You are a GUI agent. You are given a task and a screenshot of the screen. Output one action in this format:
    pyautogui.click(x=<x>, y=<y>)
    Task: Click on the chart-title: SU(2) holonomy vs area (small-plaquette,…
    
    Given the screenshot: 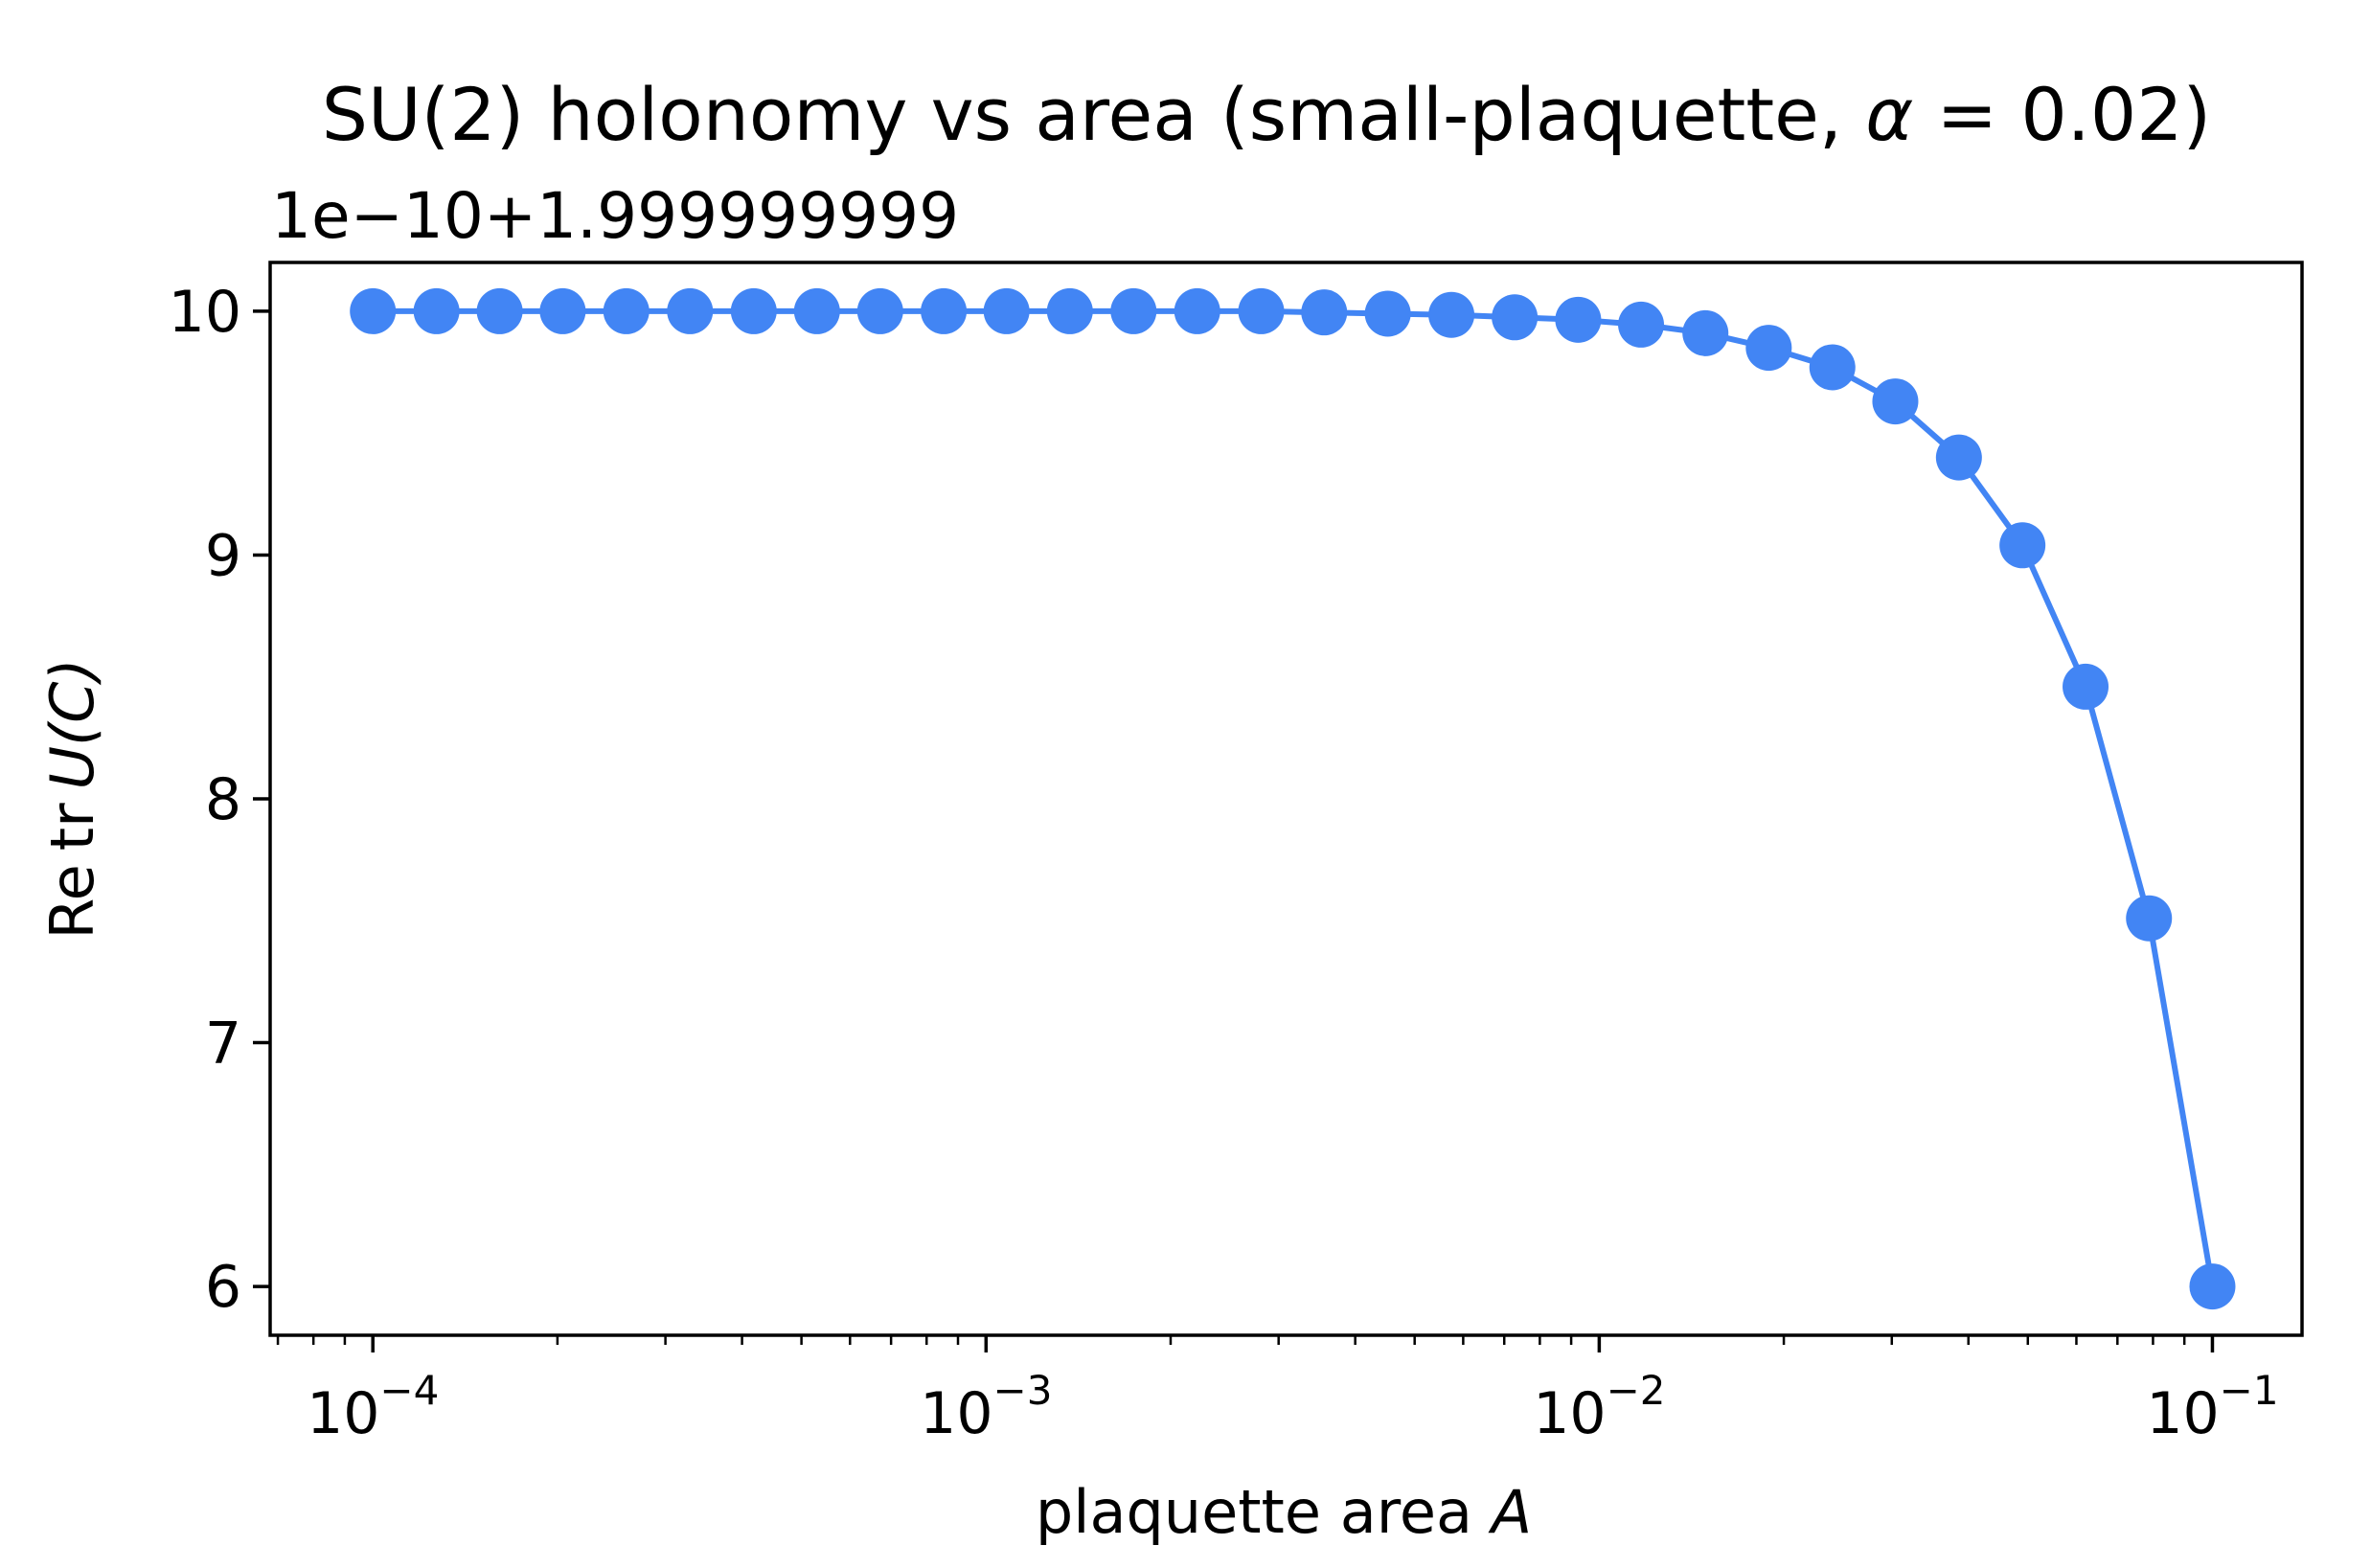 What is the action you would take?
    pyautogui.click(x=1266, y=114)
    